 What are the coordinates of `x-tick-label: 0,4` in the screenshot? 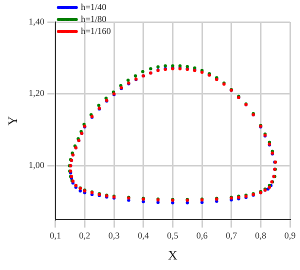 It's located at (144, 235).